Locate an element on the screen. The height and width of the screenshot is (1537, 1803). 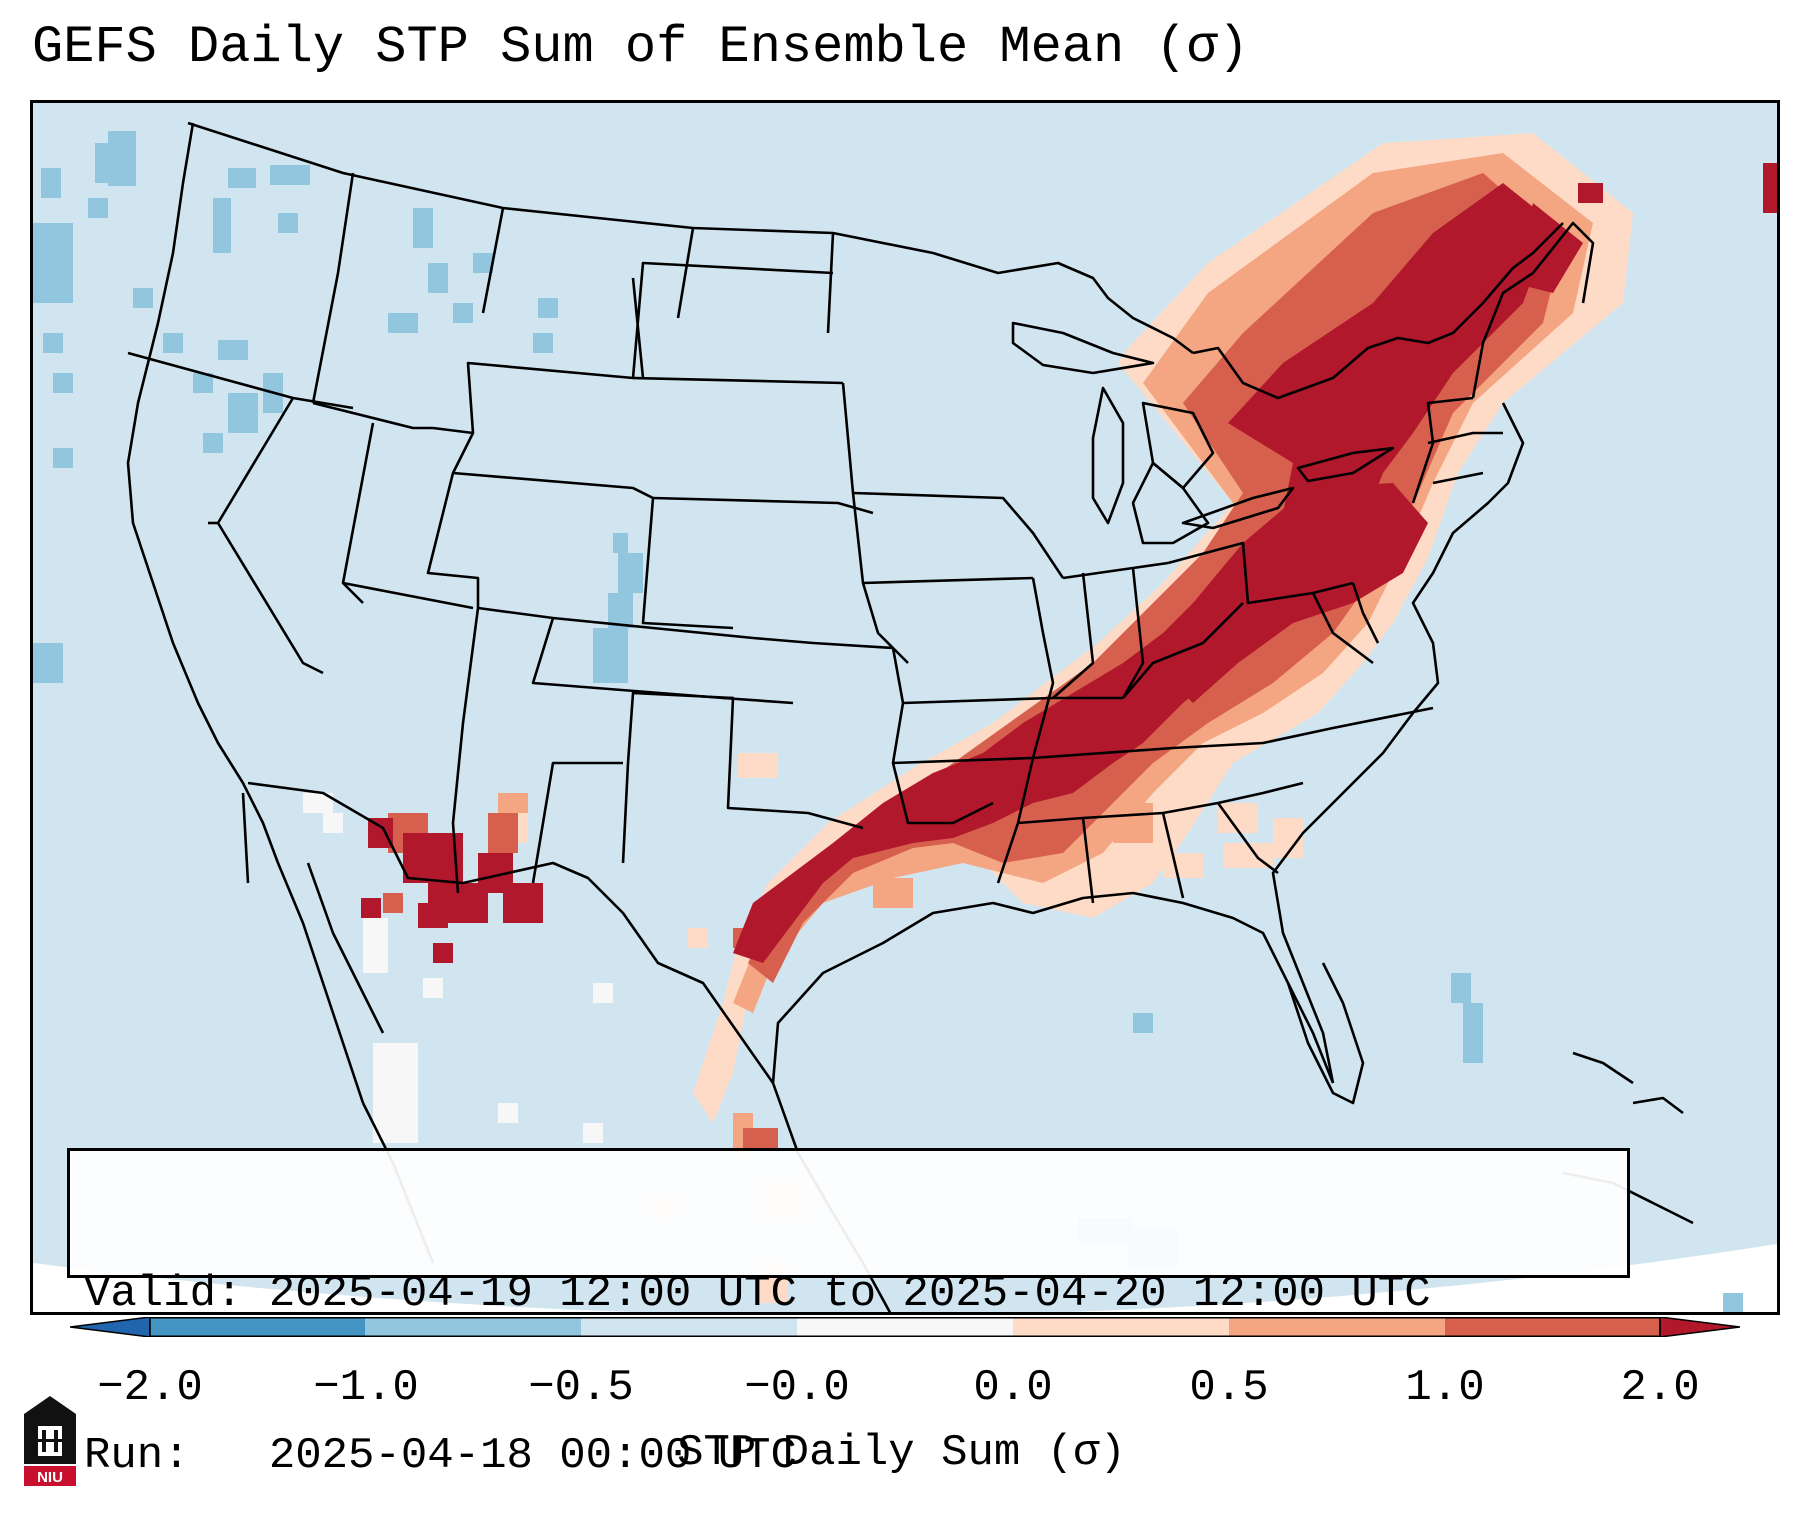
colorbar is located at coordinates (905, 1327).